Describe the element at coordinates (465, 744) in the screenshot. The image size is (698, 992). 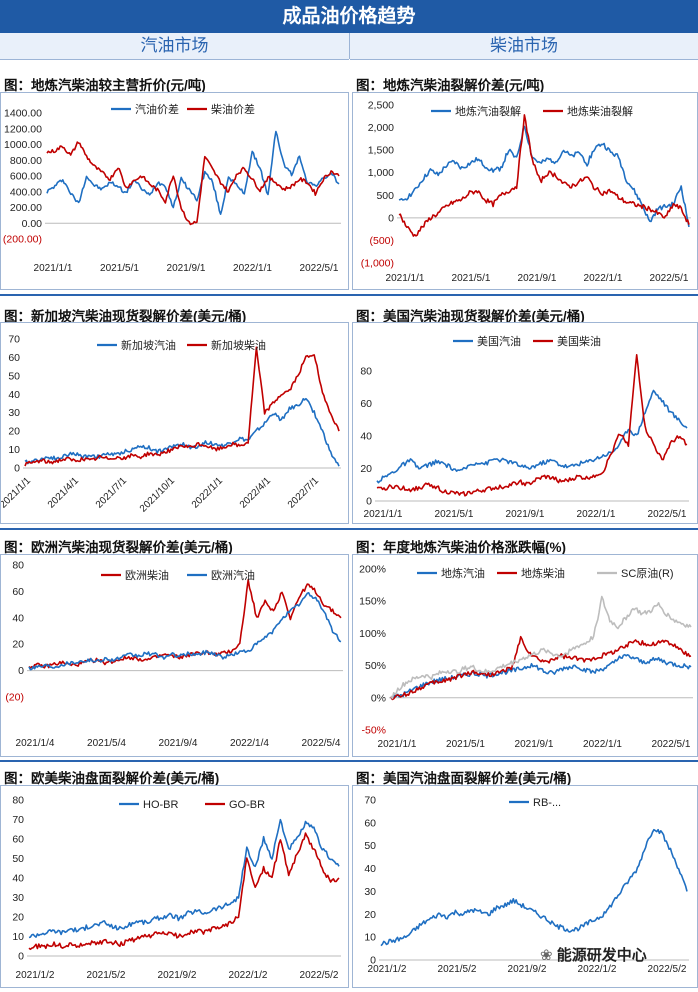
I see `x-tick-label: 2021/5/1` at that location.